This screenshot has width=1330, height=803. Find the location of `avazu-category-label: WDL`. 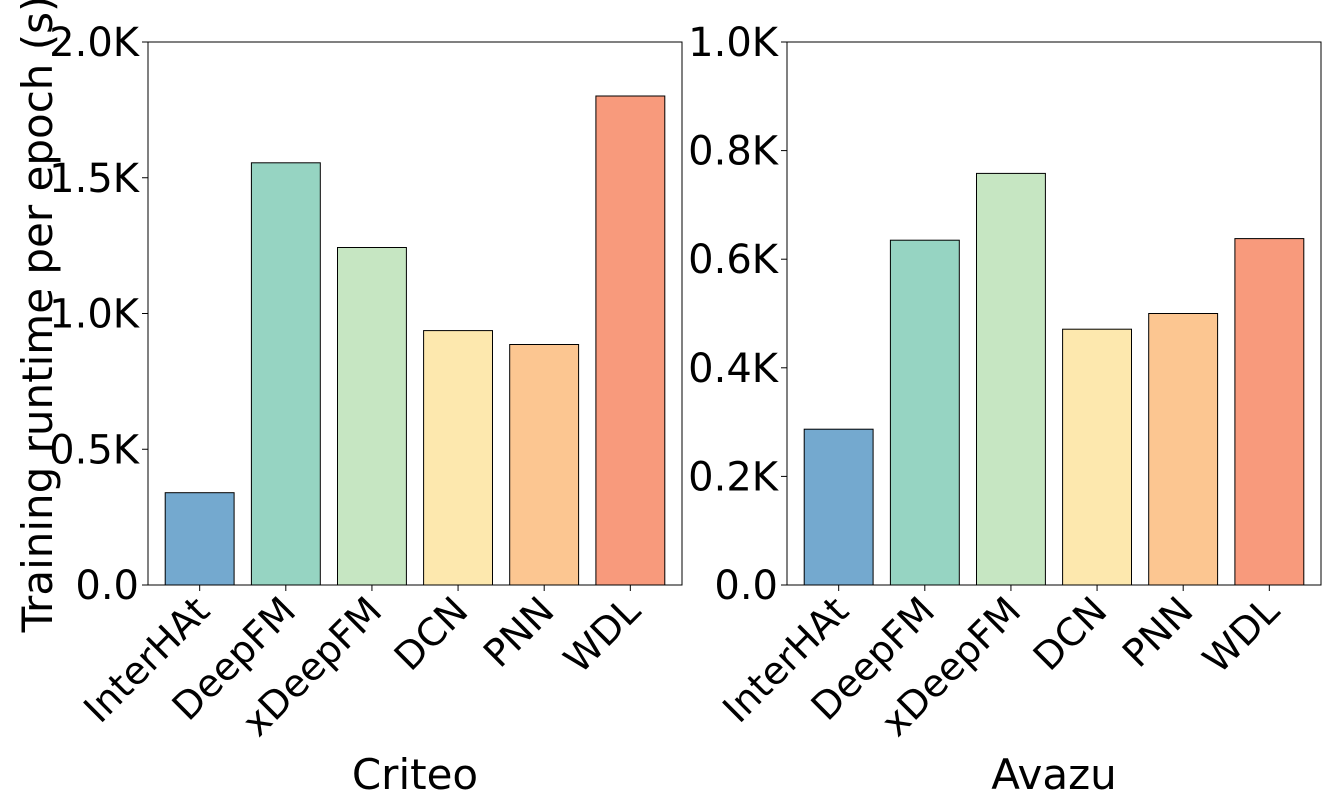

avazu-category-label: WDL is located at coordinates (1240, 634).